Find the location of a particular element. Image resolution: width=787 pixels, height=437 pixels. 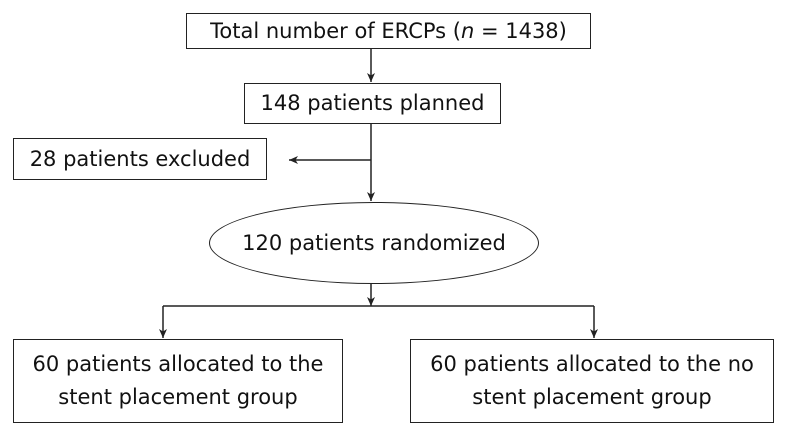

no-stent-group-line2: stent placement group is located at coordinates (592, 397).